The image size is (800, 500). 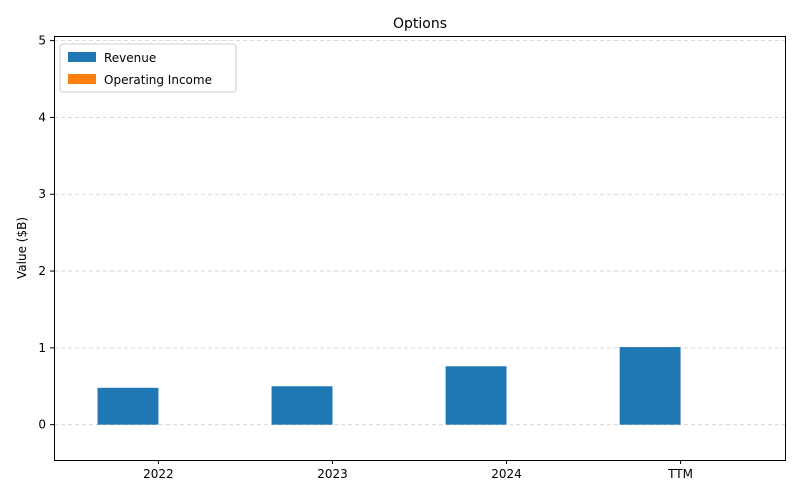 What do you see at coordinates (680, 474) in the screenshot?
I see `x-tick-label: TTM` at bounding box center [680, 474].